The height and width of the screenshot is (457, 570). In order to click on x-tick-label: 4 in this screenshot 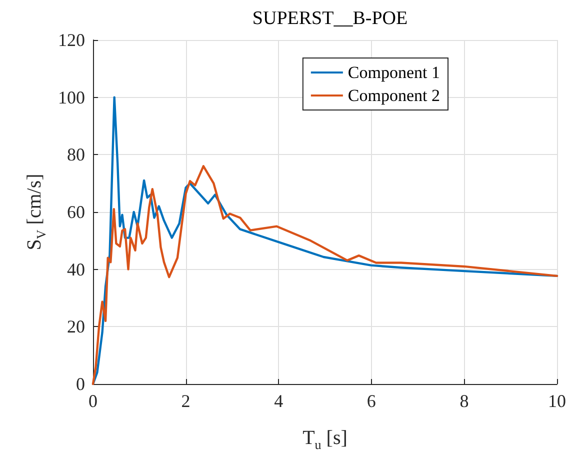, I will do `click(279, 401)`.